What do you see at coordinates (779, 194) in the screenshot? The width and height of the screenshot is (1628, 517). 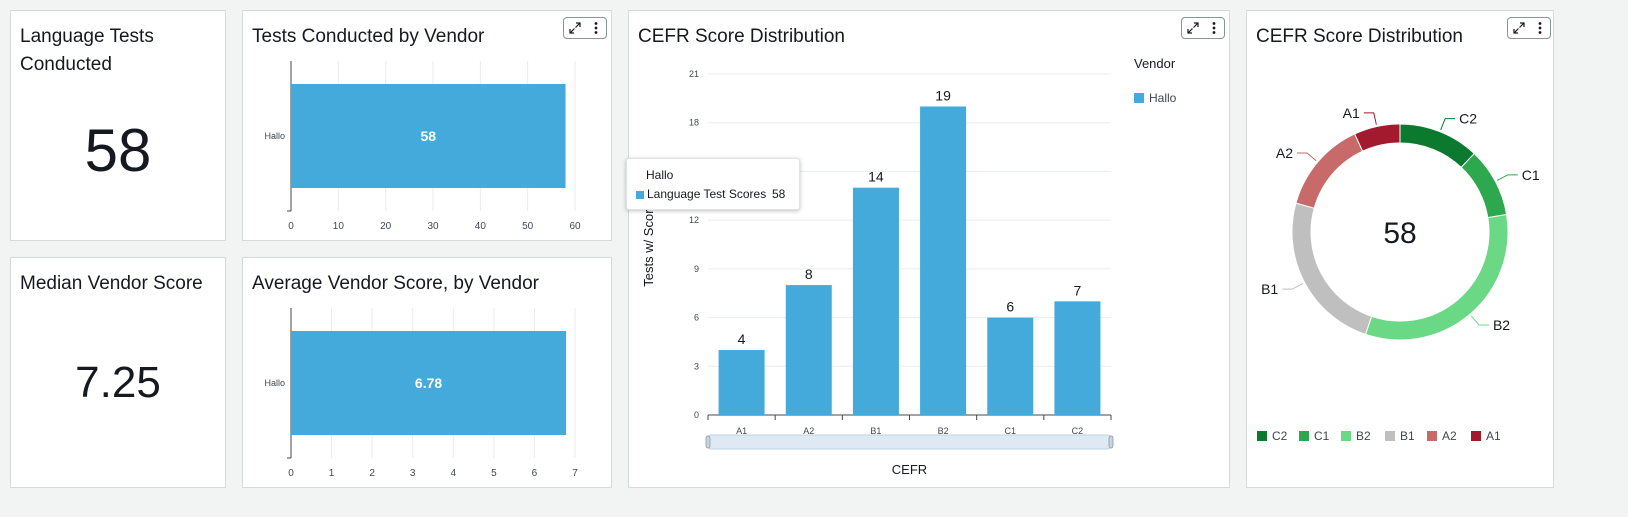 I see `tooltip-value: 58` at bounding box center [779, 194].